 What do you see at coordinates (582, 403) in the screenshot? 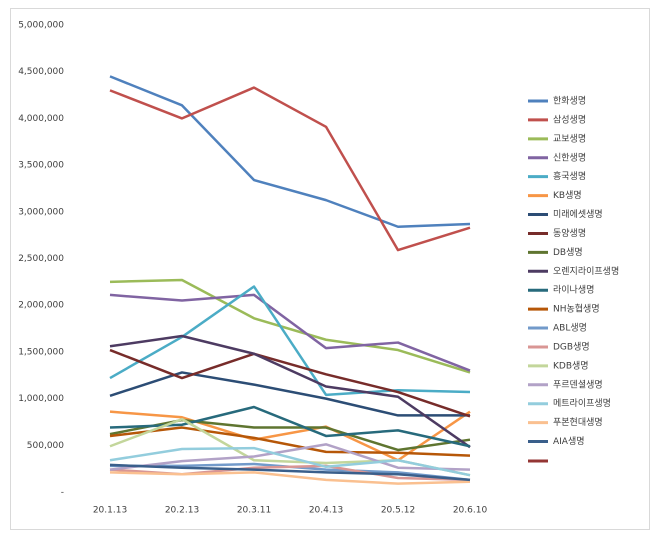
I see `legend-label: 메트라이프생명` at bounding box center [582, 403].